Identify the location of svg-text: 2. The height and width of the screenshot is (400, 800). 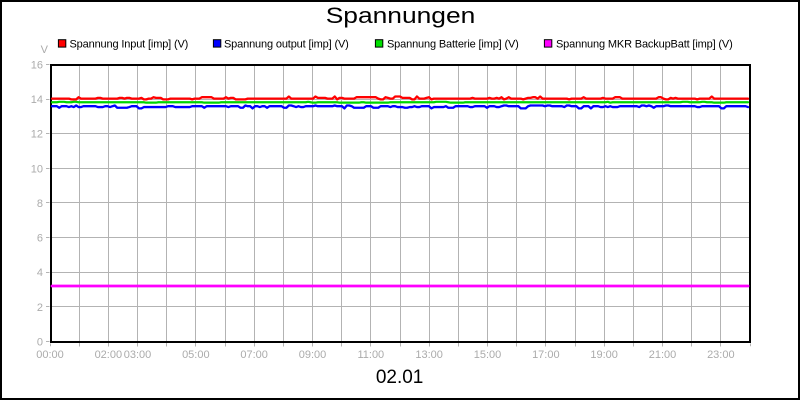
(40, 308).